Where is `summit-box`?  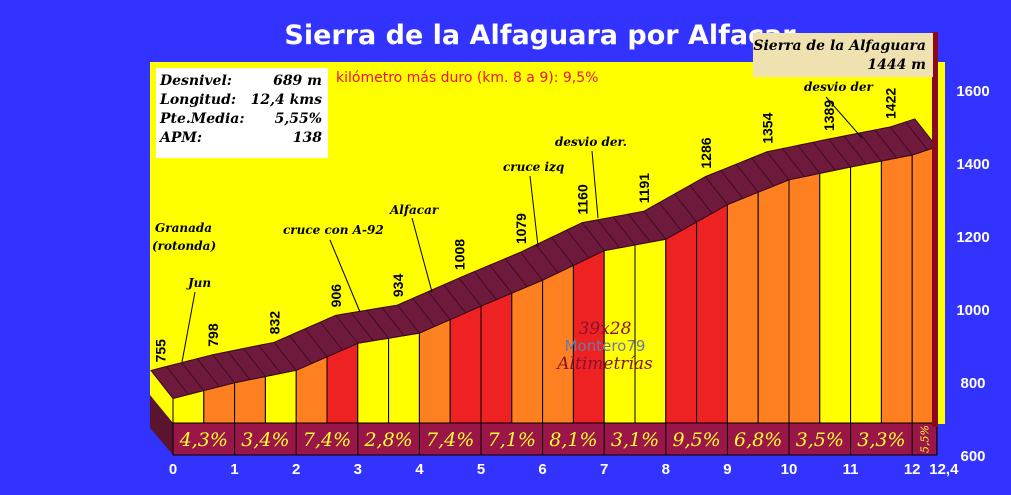 summit-box is located at coordinates (843, 55).